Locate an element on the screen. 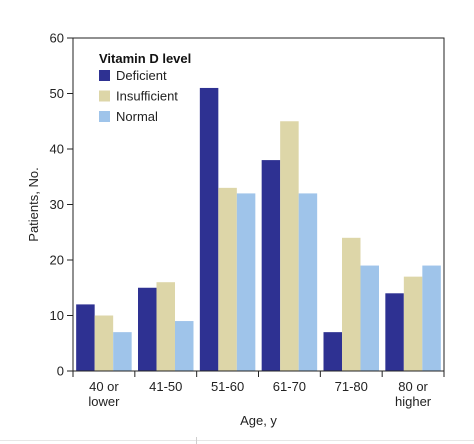 This screenshot has height=444, width=474. x-axis-title: Age, y is located at coordinates (258, 420).